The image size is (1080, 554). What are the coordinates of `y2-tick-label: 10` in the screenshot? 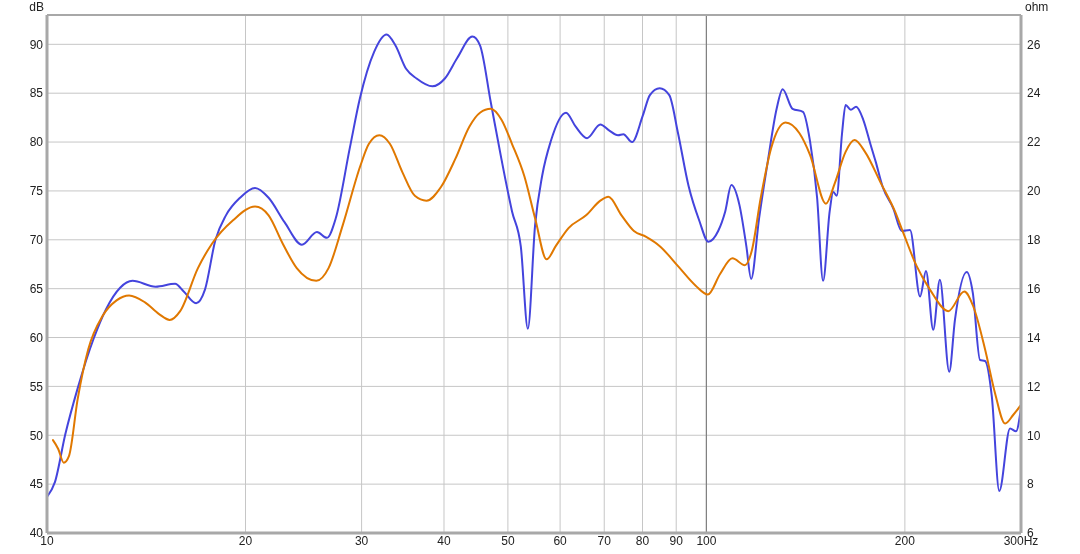 It's located at (1034, 435).